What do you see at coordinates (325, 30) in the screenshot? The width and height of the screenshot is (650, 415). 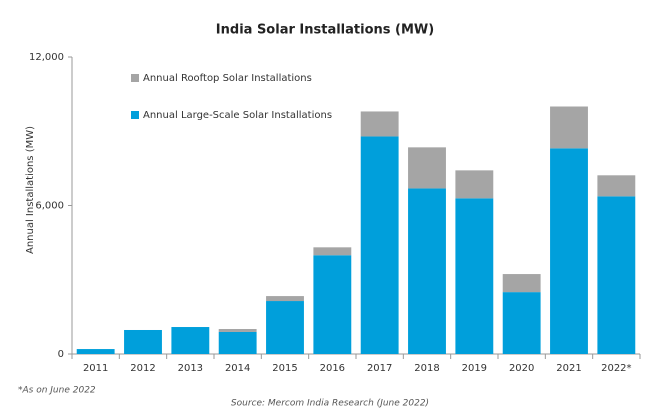 I see `chart-title: India Solar Installations (MW)` at bounding box center [325, 30].